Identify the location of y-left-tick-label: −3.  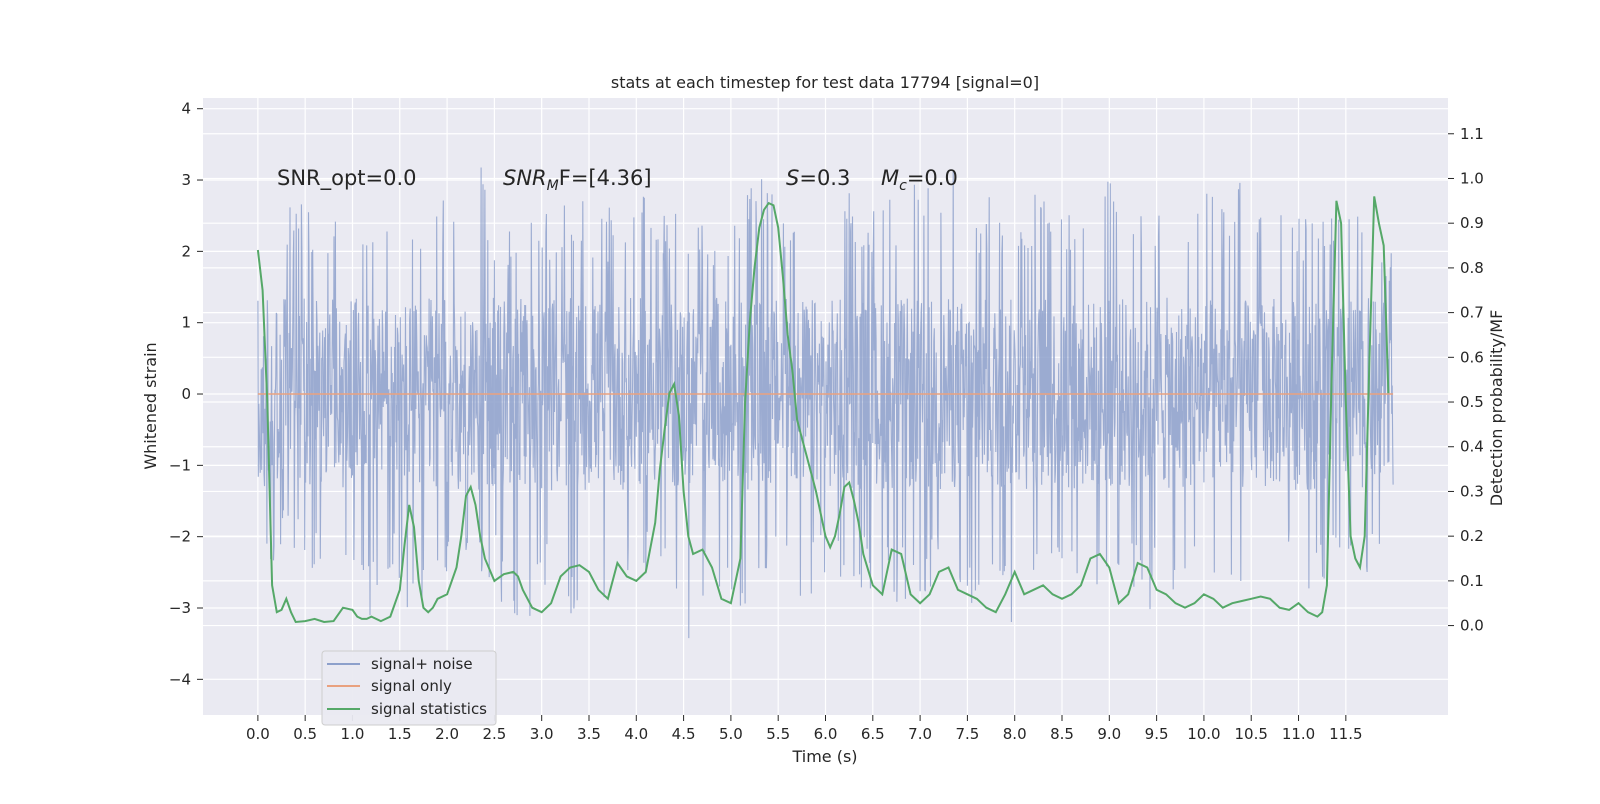
(180, 608).